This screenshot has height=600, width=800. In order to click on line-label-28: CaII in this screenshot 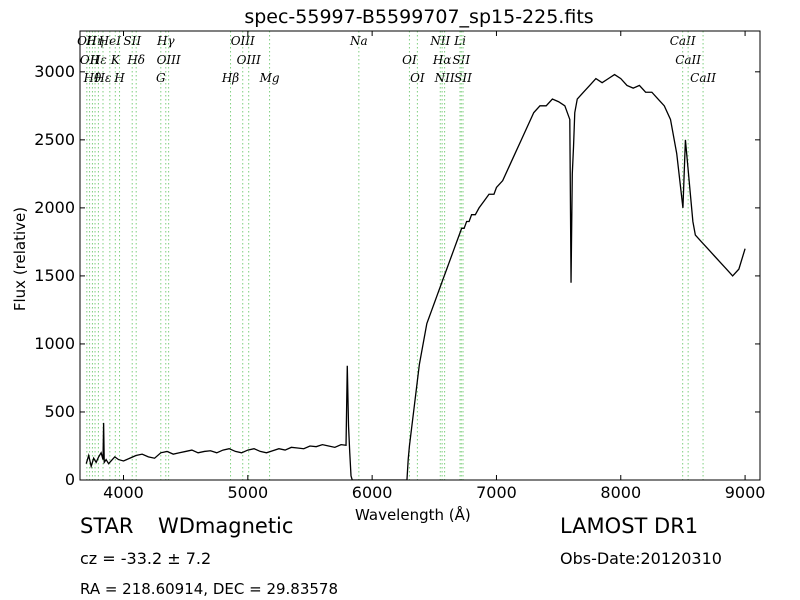, I will do `click(688, 60)`.